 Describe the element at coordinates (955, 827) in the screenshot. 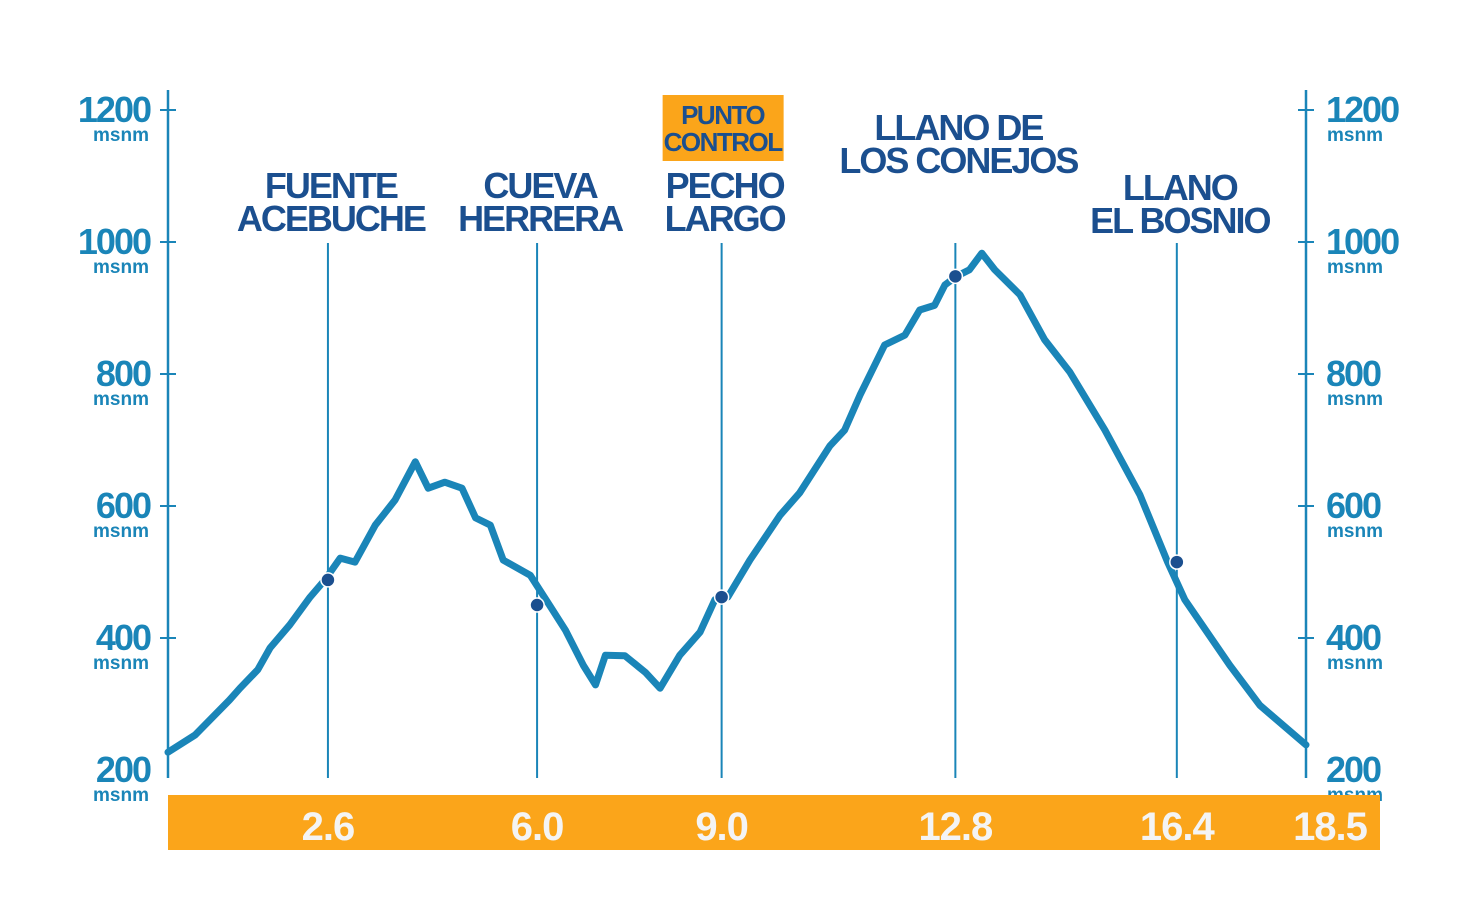

I see `x-tick-label: 12.8` at that location.